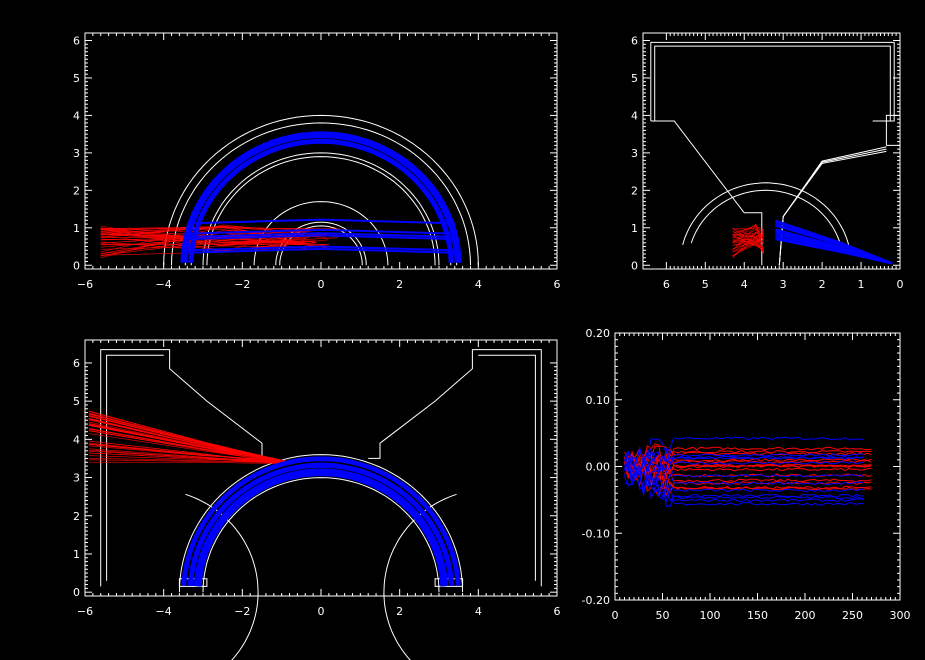  I want to click on x-tick-label: 300, so click(900, 615).